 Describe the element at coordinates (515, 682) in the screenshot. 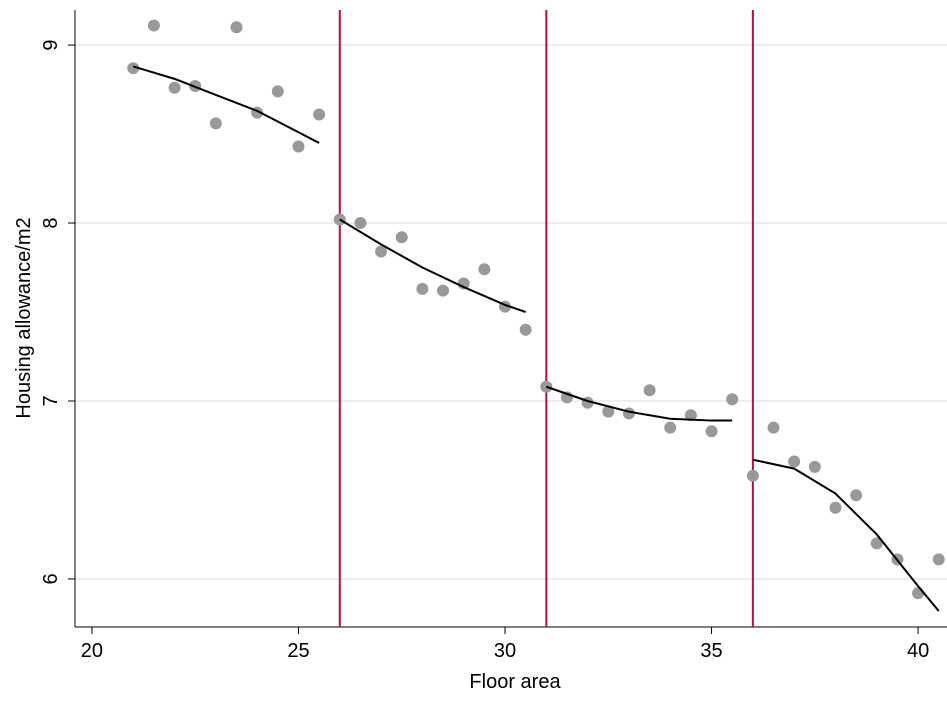

I see `x-axis-label: Floor area` at that location.